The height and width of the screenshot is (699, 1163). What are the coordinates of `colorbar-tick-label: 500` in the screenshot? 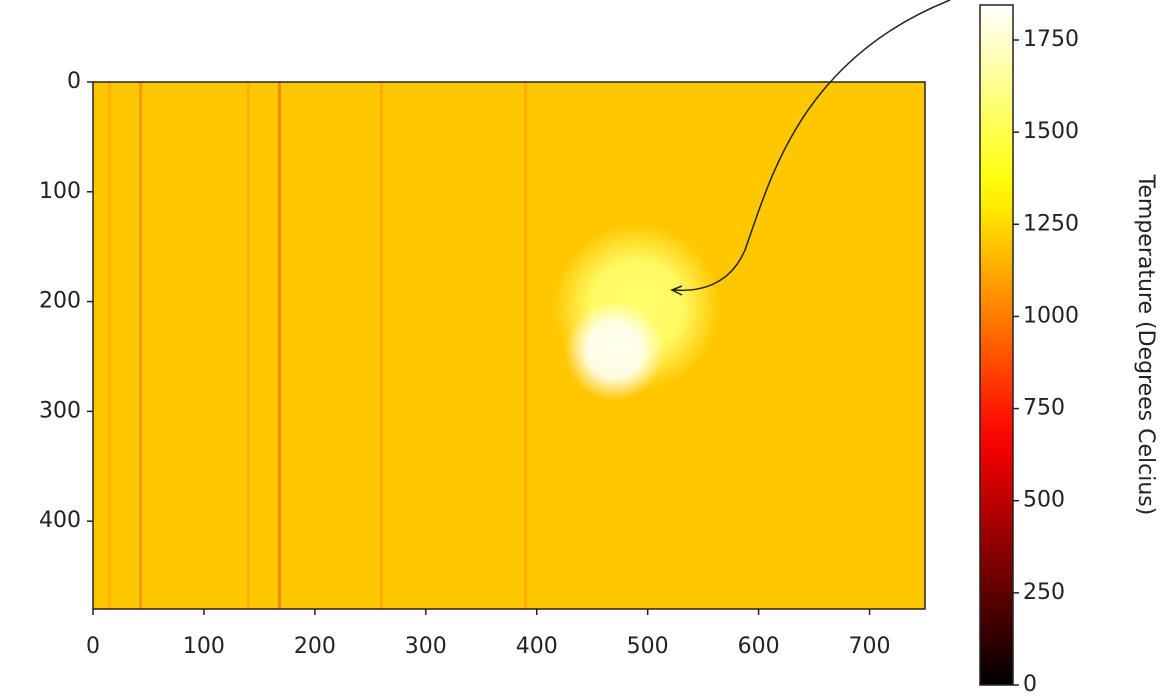 It's located at (1044, 500).